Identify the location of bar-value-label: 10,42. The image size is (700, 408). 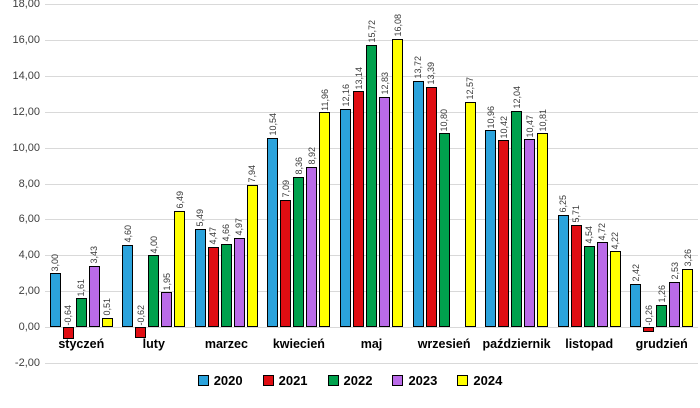
(503, 127).